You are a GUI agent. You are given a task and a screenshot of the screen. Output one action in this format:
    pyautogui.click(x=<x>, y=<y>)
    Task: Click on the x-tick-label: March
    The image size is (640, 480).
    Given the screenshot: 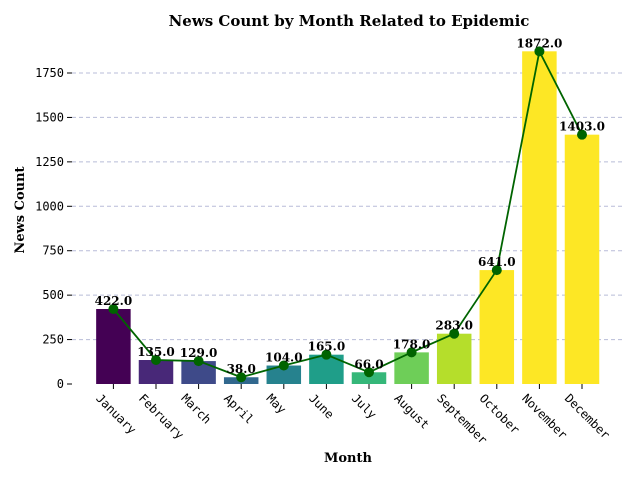 What is the action you would take?
    pyautogui.click(x=195, y=408)
    